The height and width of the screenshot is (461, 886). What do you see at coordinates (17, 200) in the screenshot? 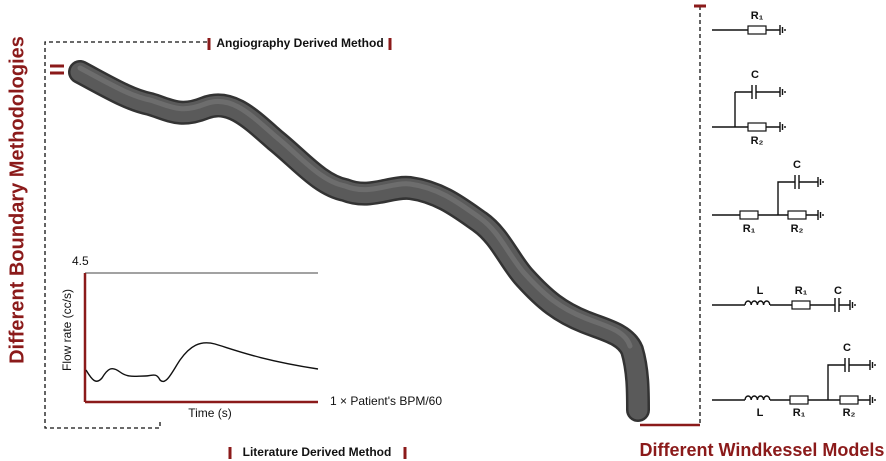
I see `left-title: Different Boundary Methodologies` at bounding box center [17, 200].